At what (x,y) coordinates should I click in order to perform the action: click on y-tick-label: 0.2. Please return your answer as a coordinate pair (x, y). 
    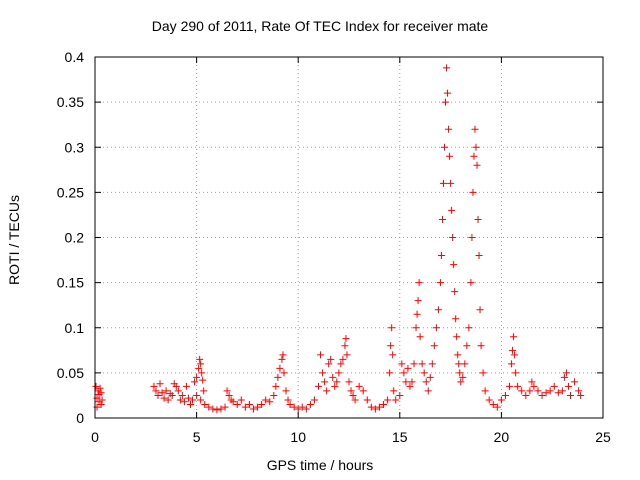
    Looking at the image, I should click on (75, 238).